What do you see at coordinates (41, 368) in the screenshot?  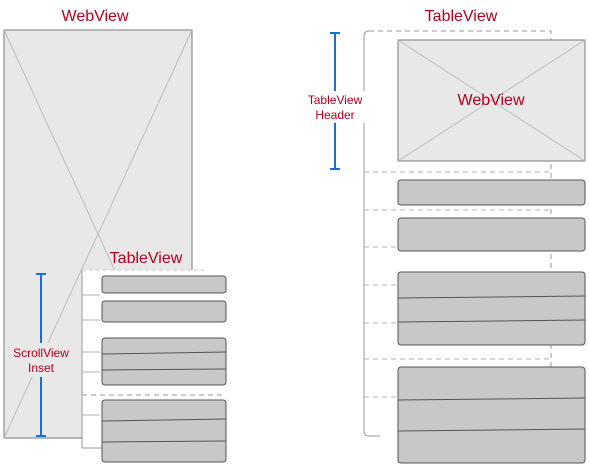 I see `left-inset-label-line2: Inset` at bounding box center [41, 368].